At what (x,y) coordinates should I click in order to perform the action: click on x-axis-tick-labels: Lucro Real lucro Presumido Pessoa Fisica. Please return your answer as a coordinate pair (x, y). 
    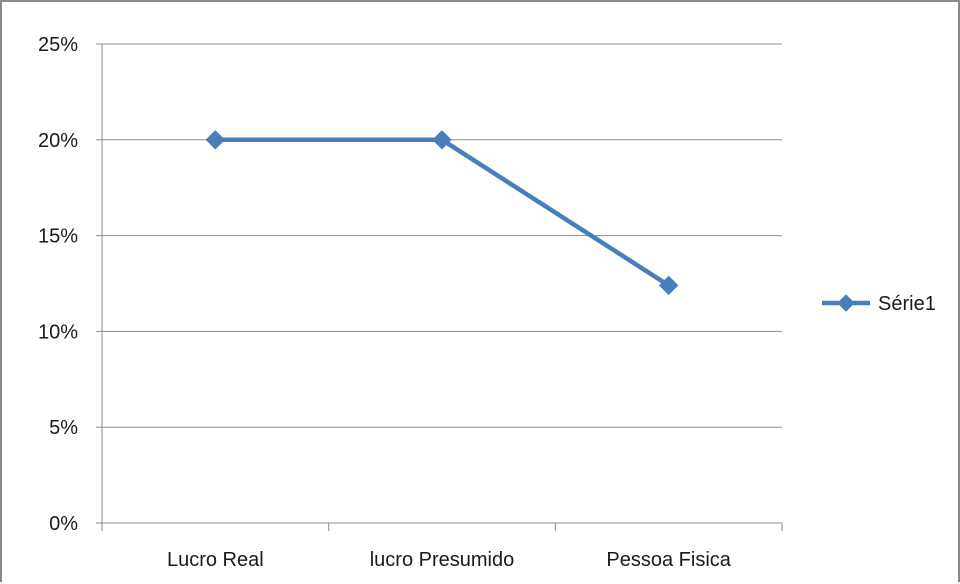
    Looking at the image, I should click on (449, 560).